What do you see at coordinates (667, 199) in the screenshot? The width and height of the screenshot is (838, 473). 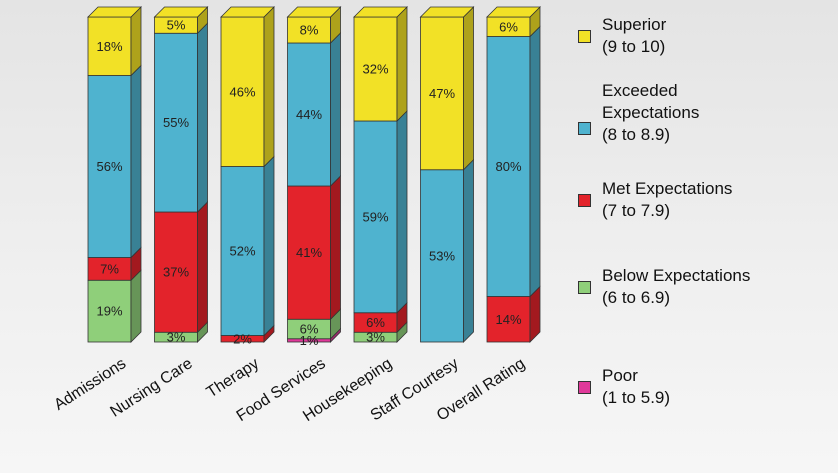 I see `legend-label-met: Met Expectations (7 to 7.9)` at bounding box center [667, 199].